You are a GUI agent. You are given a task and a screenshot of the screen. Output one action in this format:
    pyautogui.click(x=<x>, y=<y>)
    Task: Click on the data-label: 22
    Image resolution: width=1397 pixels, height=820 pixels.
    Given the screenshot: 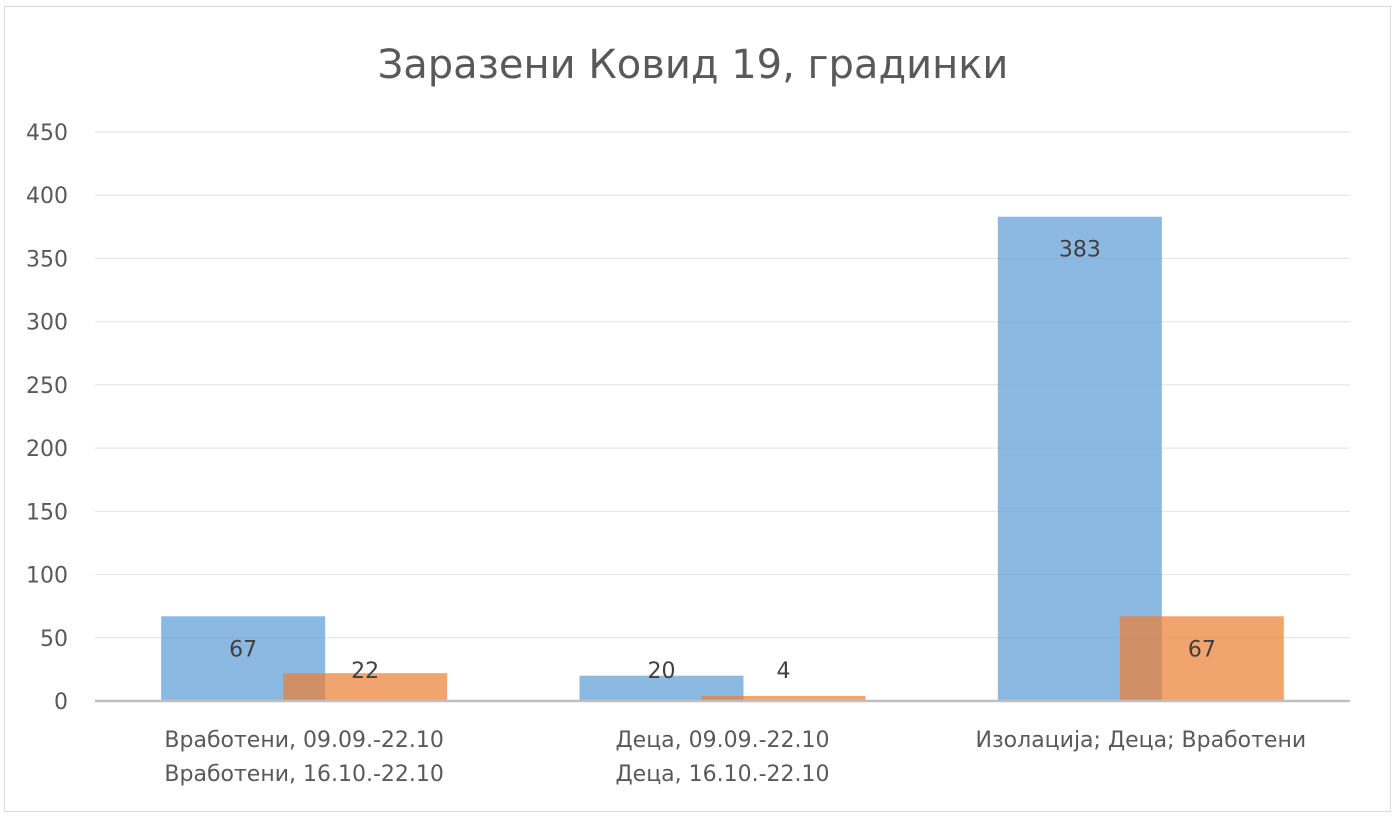 What is the action you would take?
    pyautogui.click(x=365, y=671)
    